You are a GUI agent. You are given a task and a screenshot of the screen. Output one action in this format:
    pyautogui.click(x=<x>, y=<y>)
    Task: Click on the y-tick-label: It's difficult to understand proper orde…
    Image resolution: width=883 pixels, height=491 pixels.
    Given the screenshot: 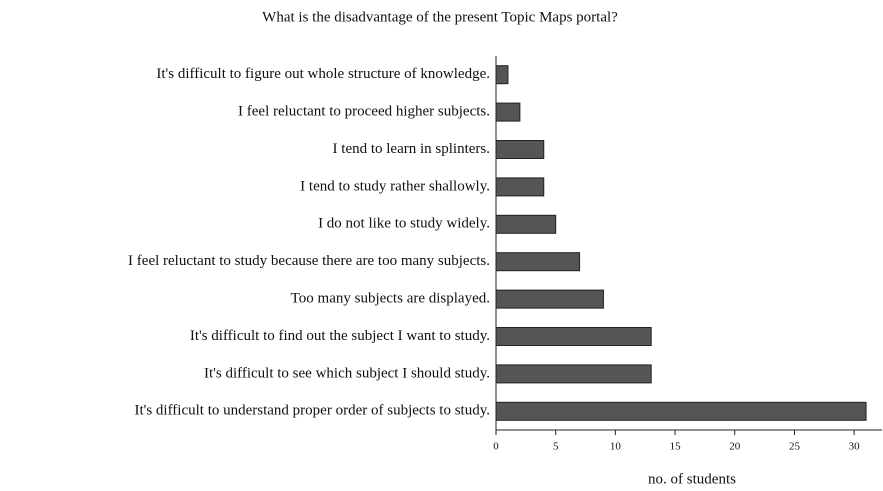 What is the action you would take?
    pyautogui.click(x=312, y=411)
    